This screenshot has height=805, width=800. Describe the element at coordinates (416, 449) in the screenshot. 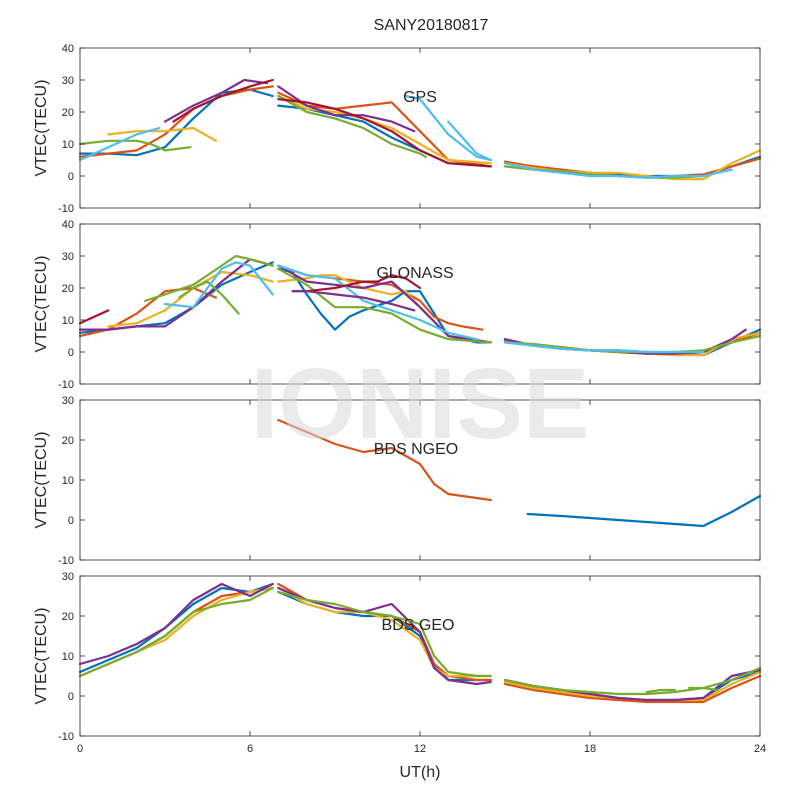

I see `subplot-title: BDS NGEO` at that location.